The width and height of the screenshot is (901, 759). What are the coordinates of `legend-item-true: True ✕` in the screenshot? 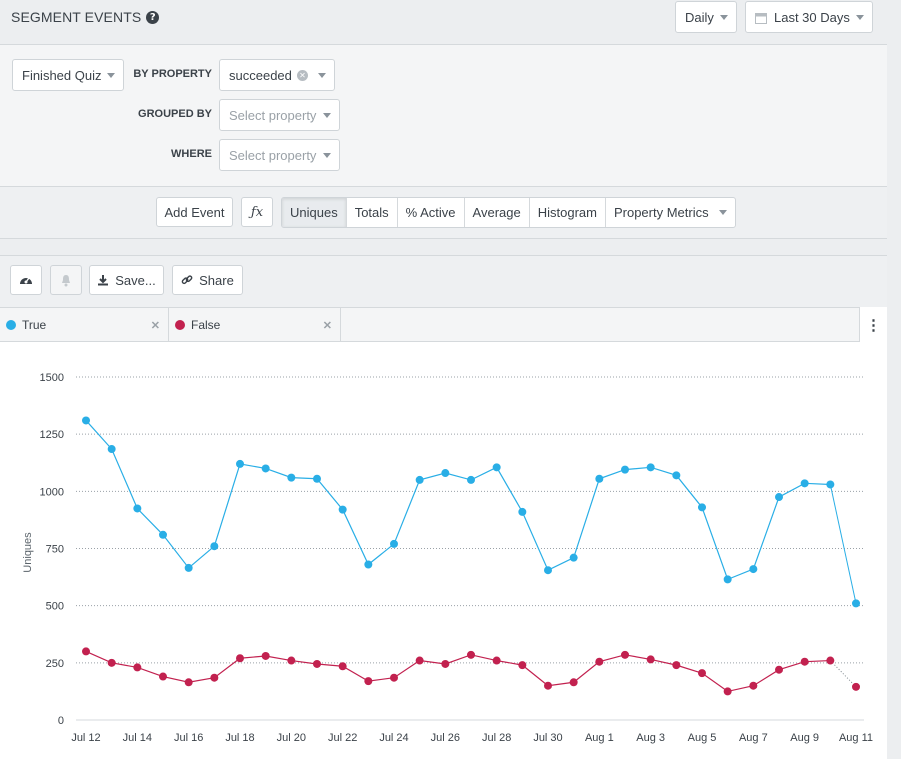 It's located at (84, 325).